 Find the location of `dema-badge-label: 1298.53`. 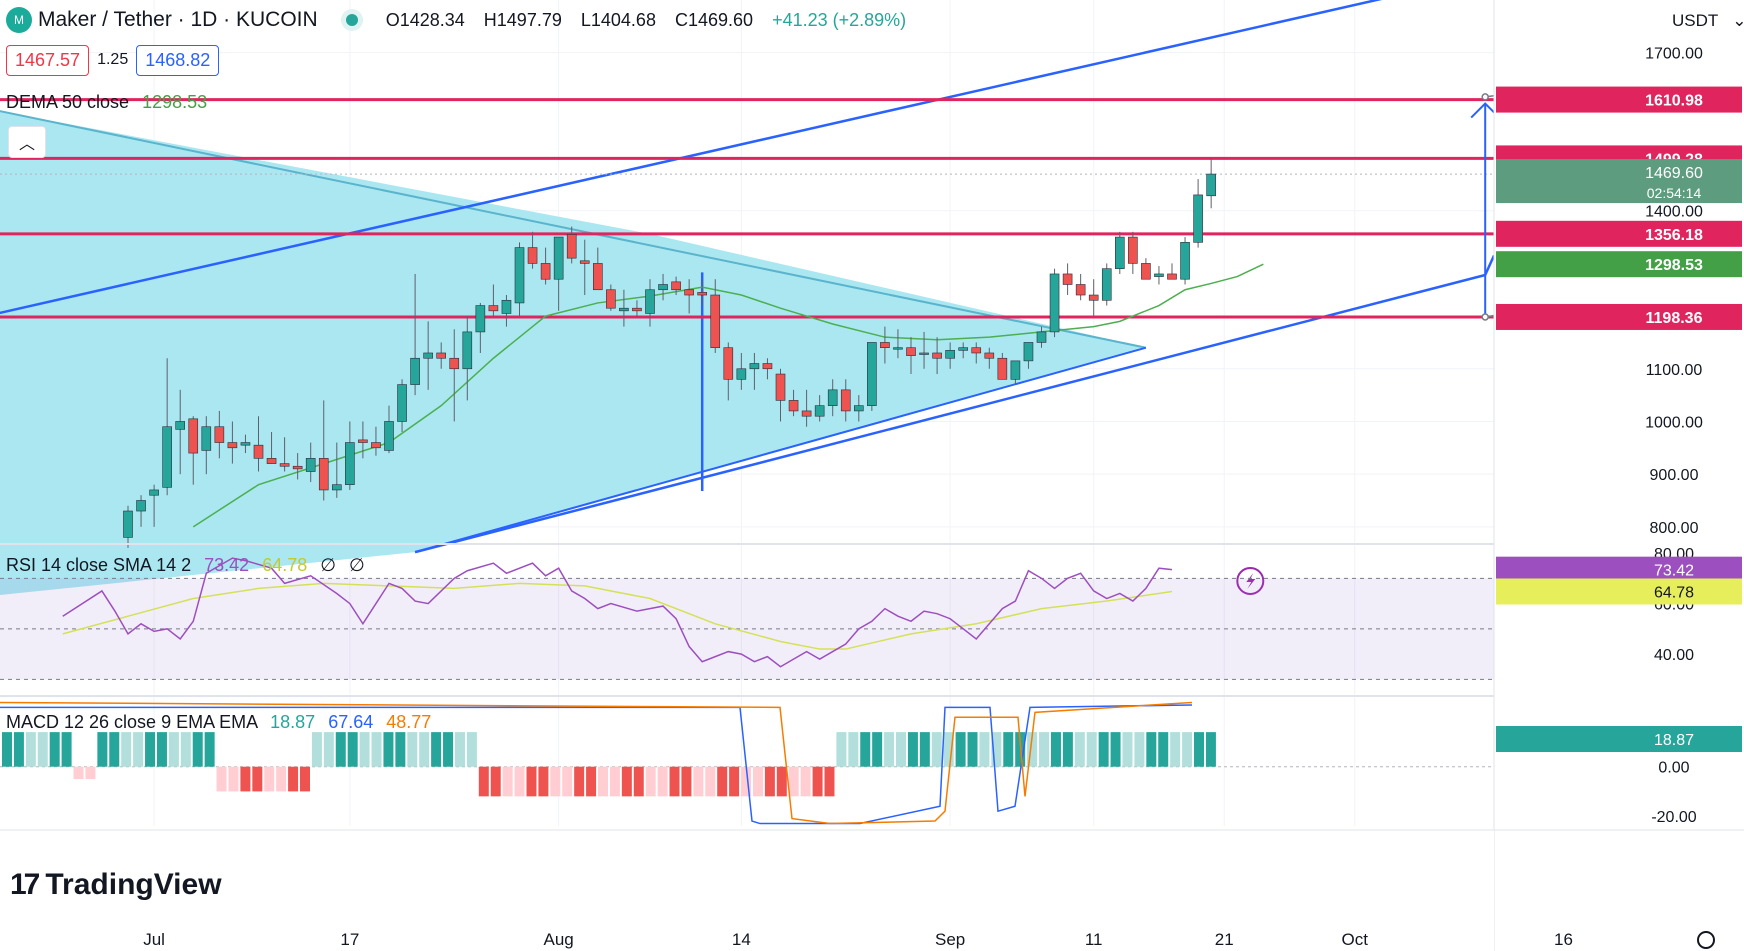

dema-badge-label: 1298.53 is located at coordinates (1674, 265).